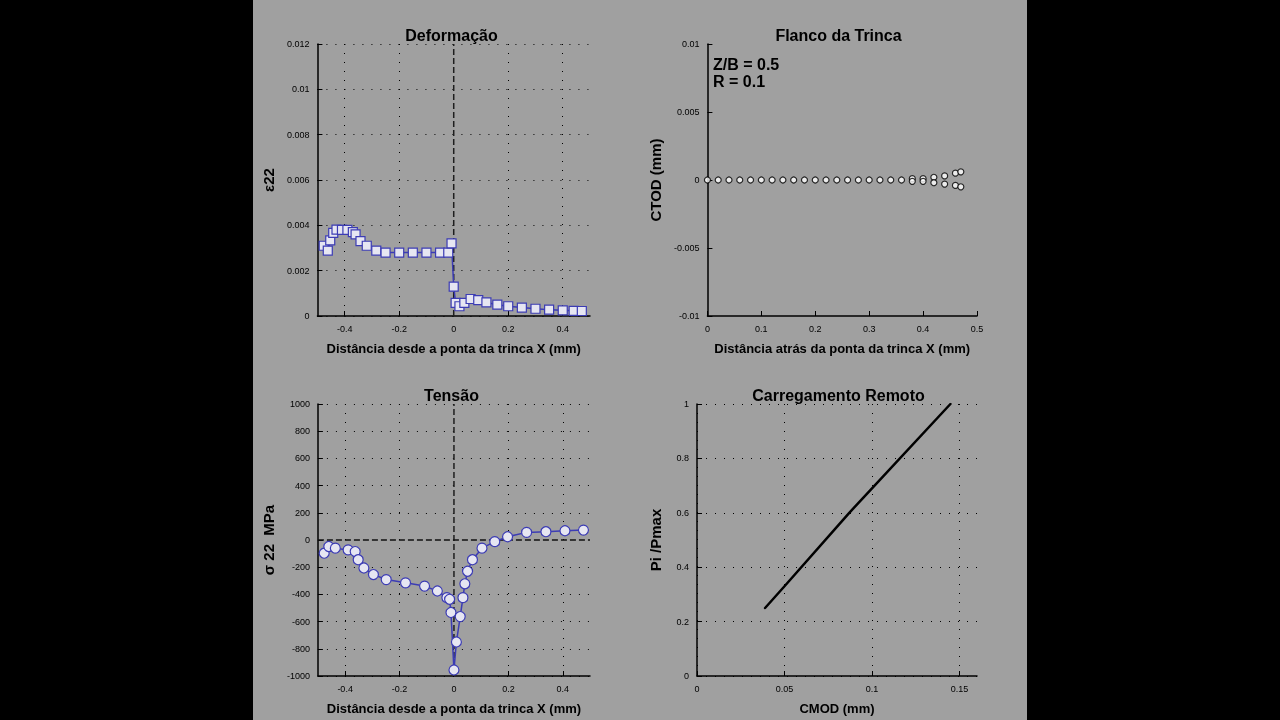 This screenshot has width=1280, height=720. I want to click on y-axis-title: σ 22 MPa, so click(268, 540).